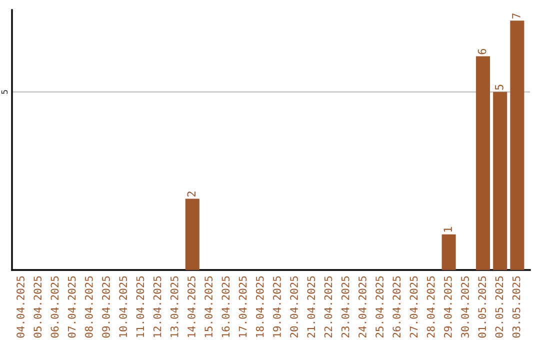 This screenshot has height=340, width=540. What do you see at coordinates (208, 307) in the screenshot?
I see `x-tick-label: 15.04.2025` at bounding box center [208, 307].